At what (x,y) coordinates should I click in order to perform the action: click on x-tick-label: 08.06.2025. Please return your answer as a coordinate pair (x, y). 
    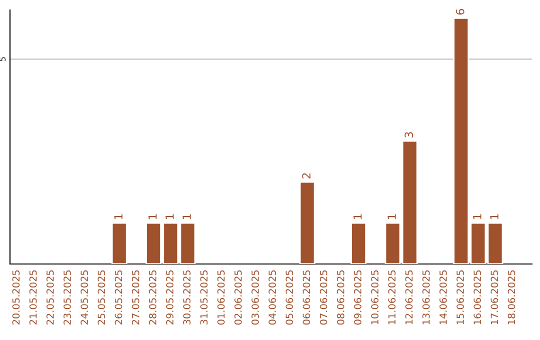
    Looking at the image, I should click on (340, 297).